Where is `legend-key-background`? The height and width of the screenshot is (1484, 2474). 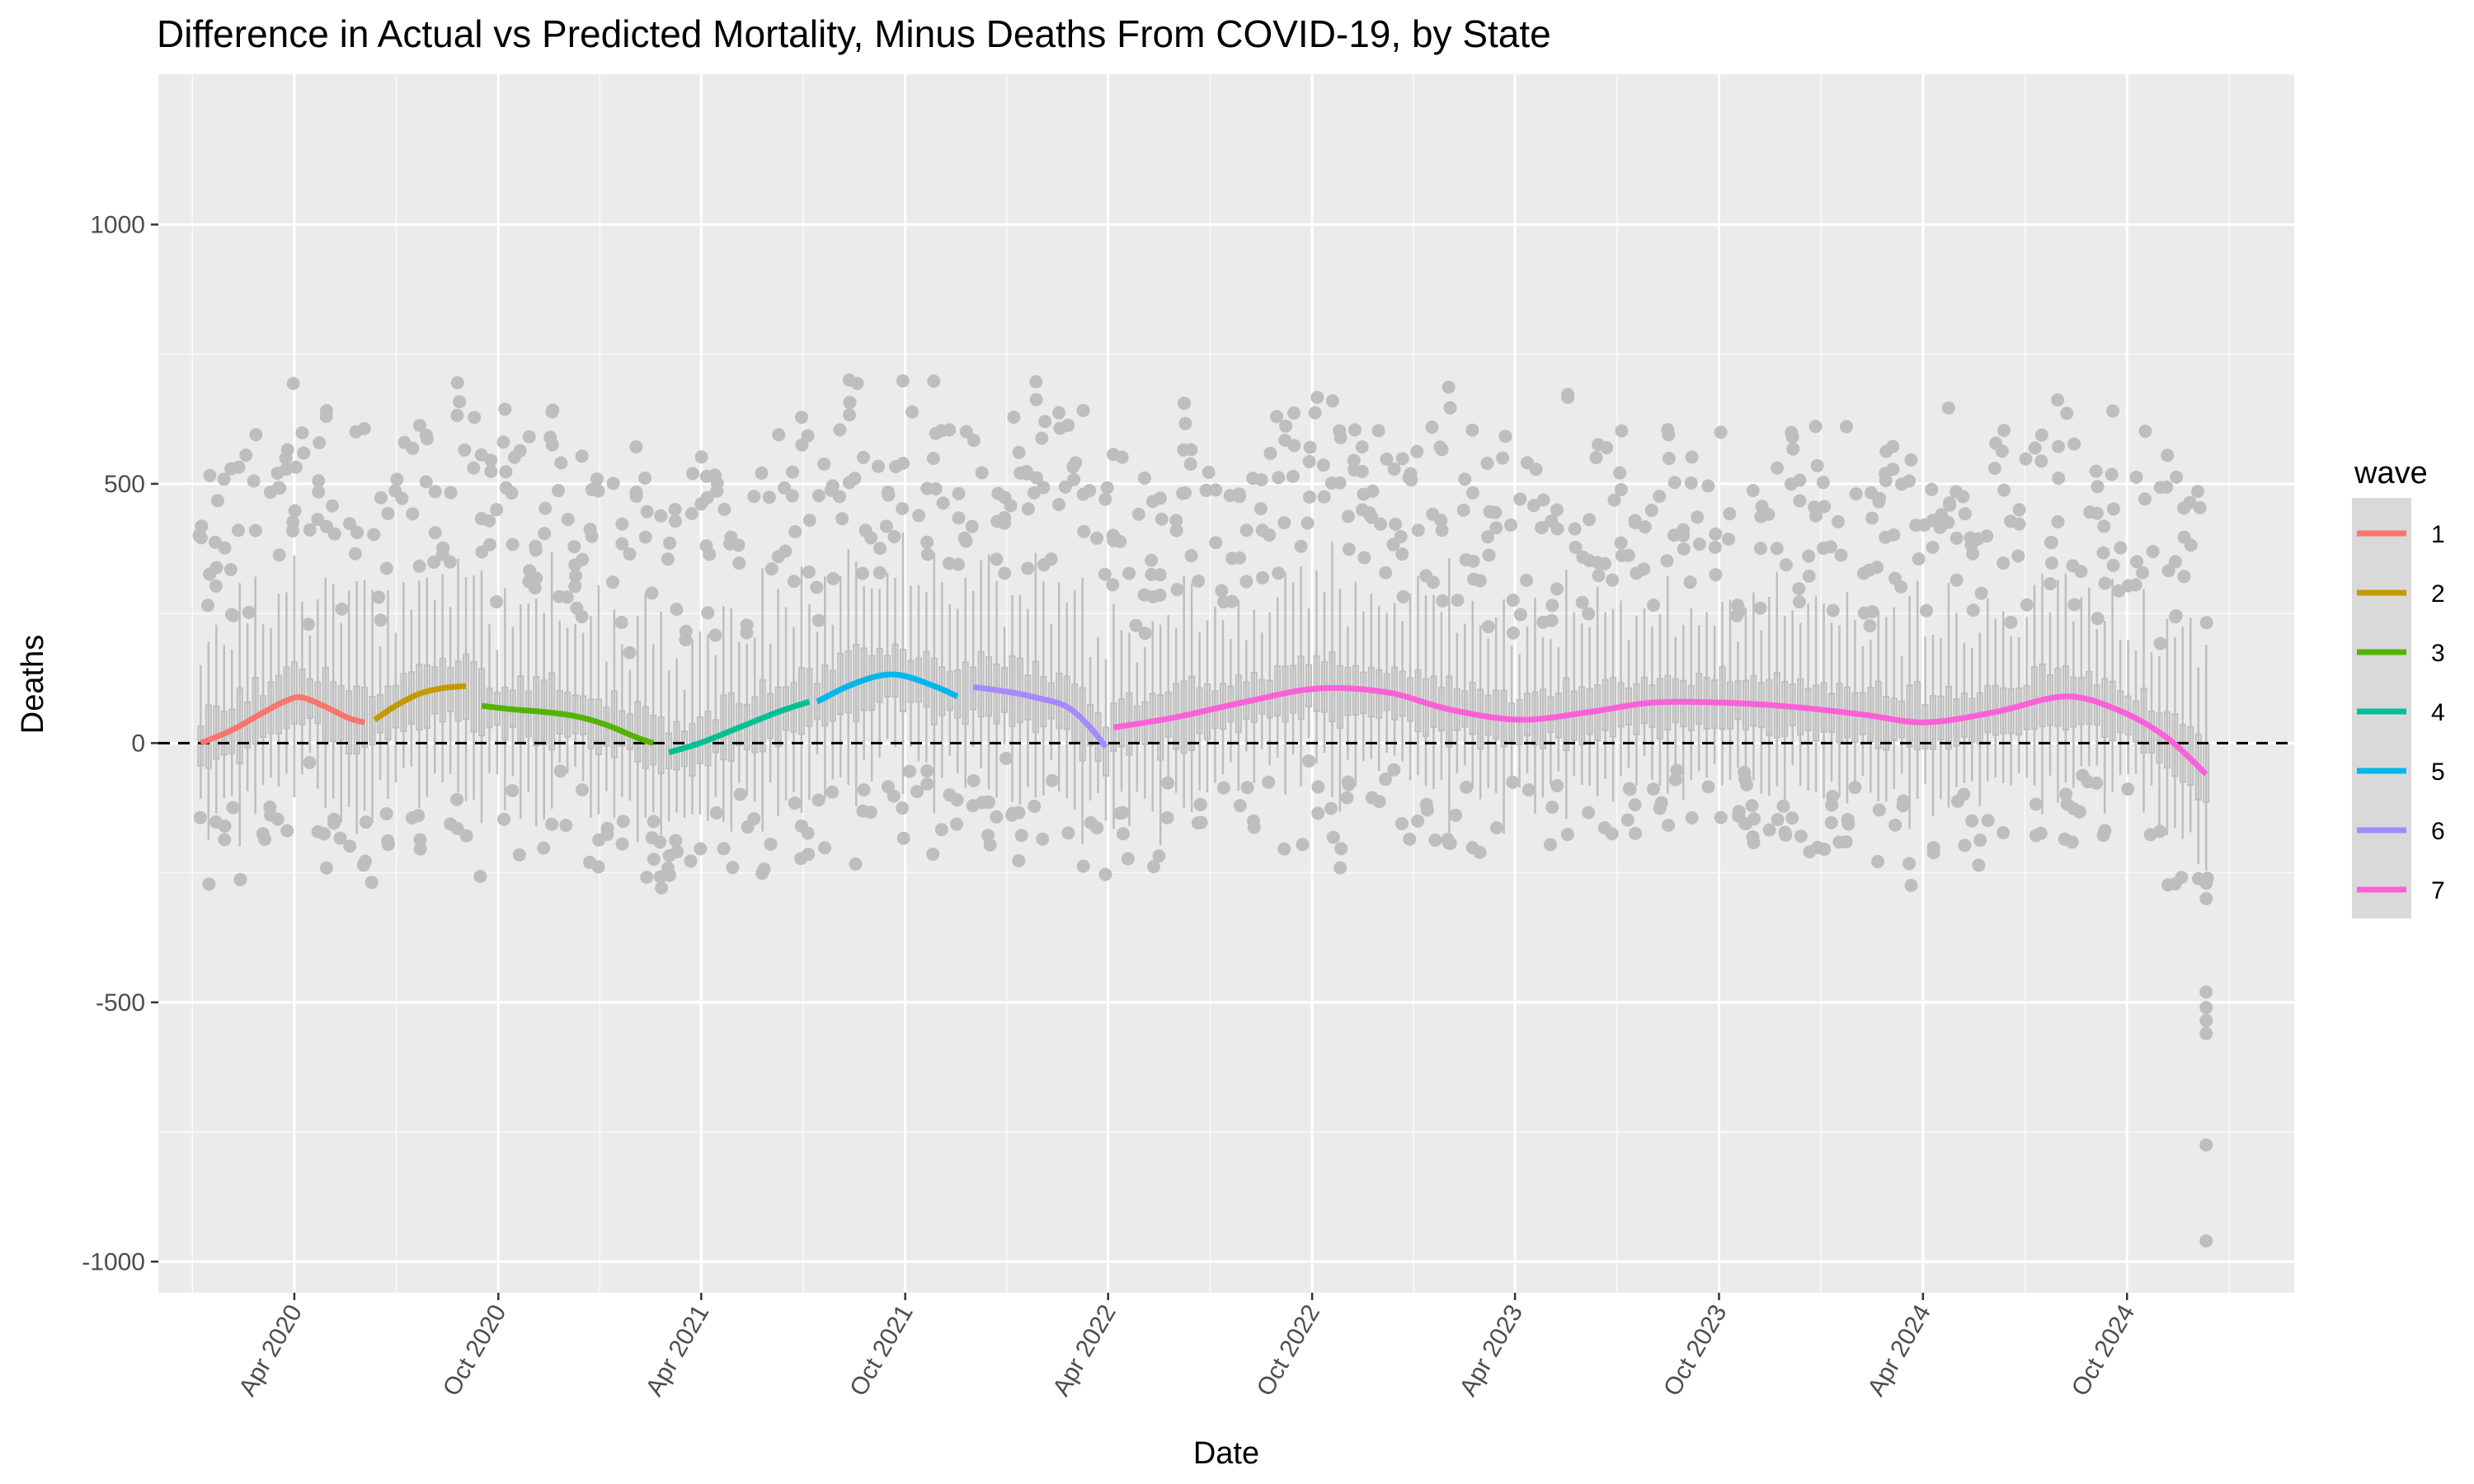
legend-key-background is located at coordinates (2381, 708).